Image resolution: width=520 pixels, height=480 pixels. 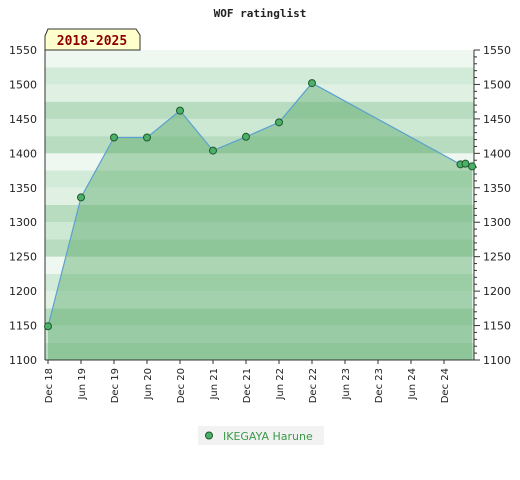 What do you see at coordinates (313, 385) in the screenshot?
I see `x-tick-label: Dec 22` at bounding box center [313, 385].